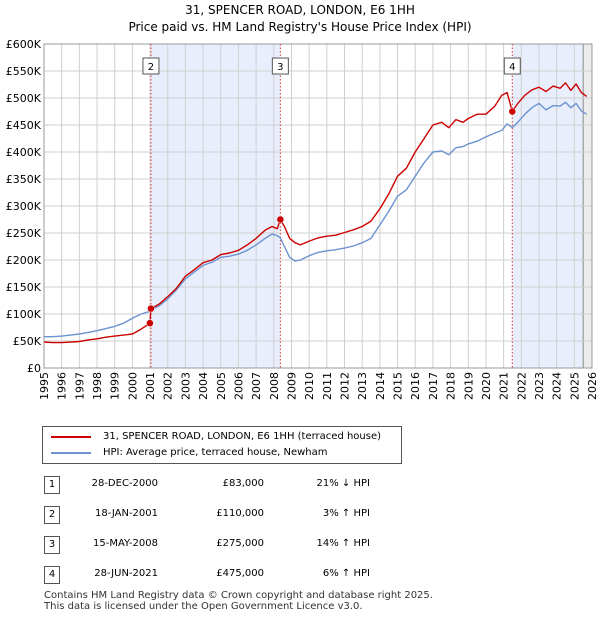 The width and height of the screenshot is (600, 620). What do you see at coordinates (52, 575) in the screenshot?
I see `row-number-badge: 4` at bounding box center [52, 575].